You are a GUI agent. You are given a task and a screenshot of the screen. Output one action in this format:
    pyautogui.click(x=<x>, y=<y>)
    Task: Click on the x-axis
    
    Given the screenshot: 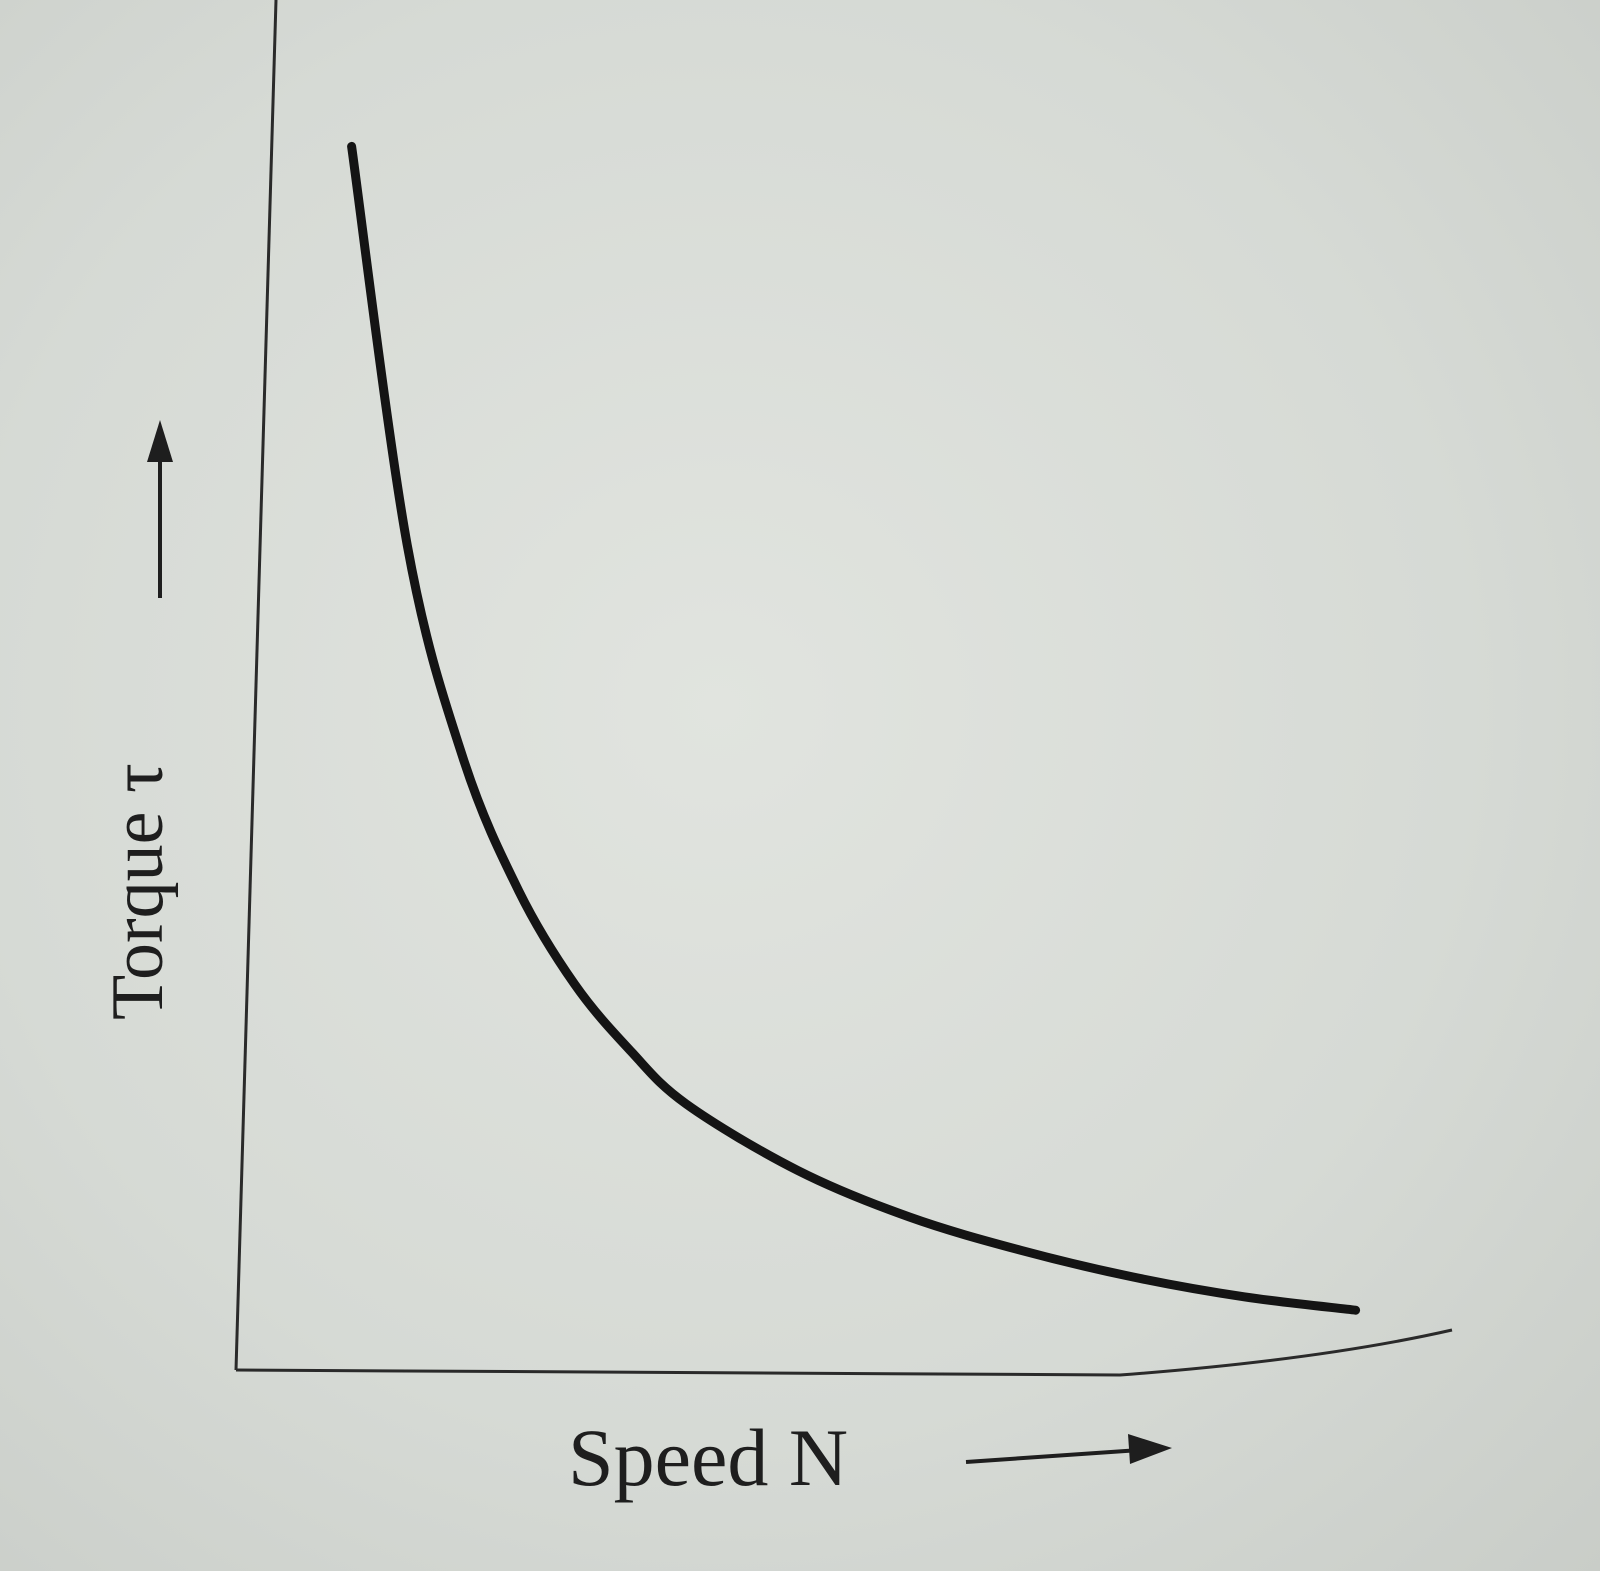 What is the action you would take?
    pyautogui.click(x=844, y=1352)
    